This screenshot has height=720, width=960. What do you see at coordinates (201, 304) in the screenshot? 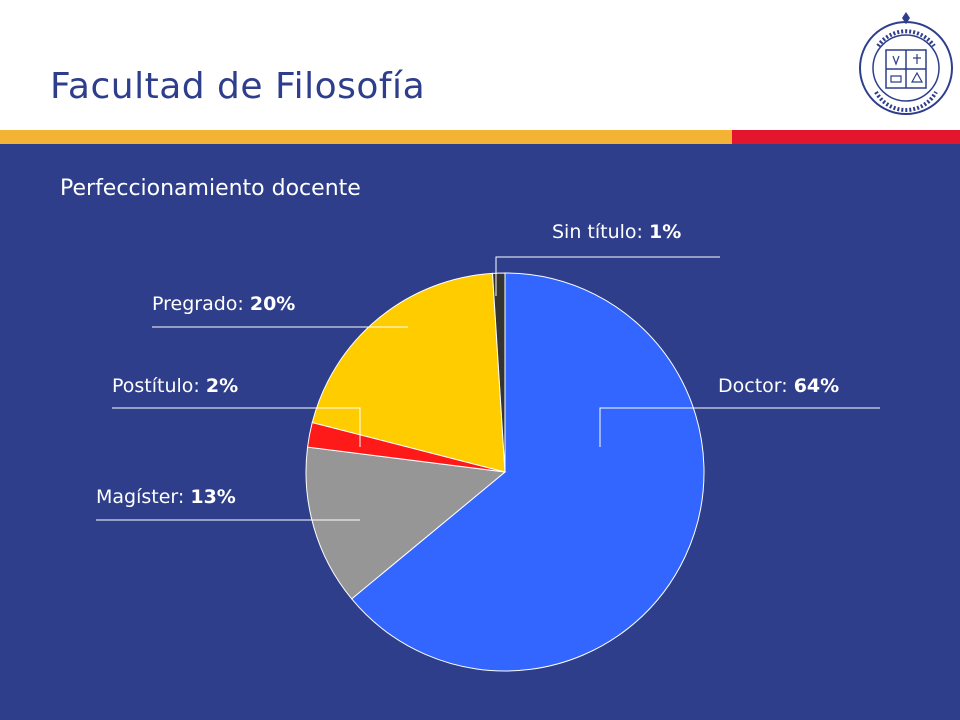
I see `slice-label-name: Pregrado:` at bounding box center [201, 304].